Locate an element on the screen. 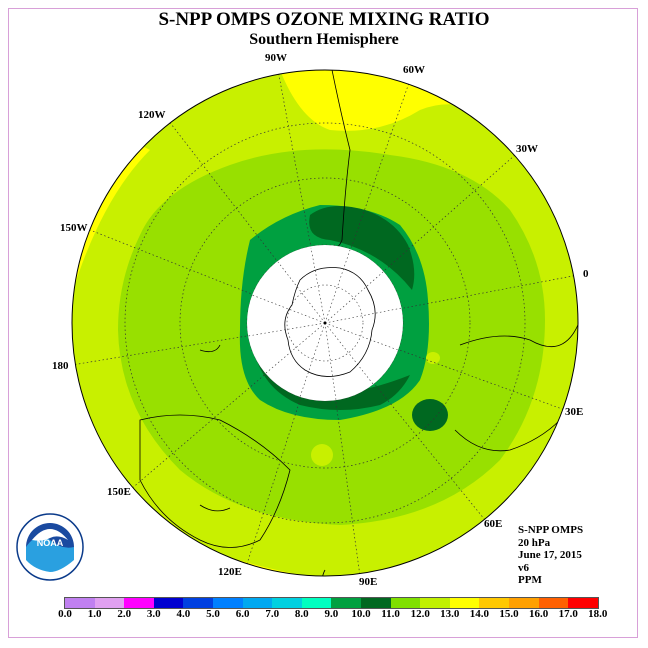 The image size is (648, 648). colorbar-tick-label: 6.0 is located at coordinates (242, 614).